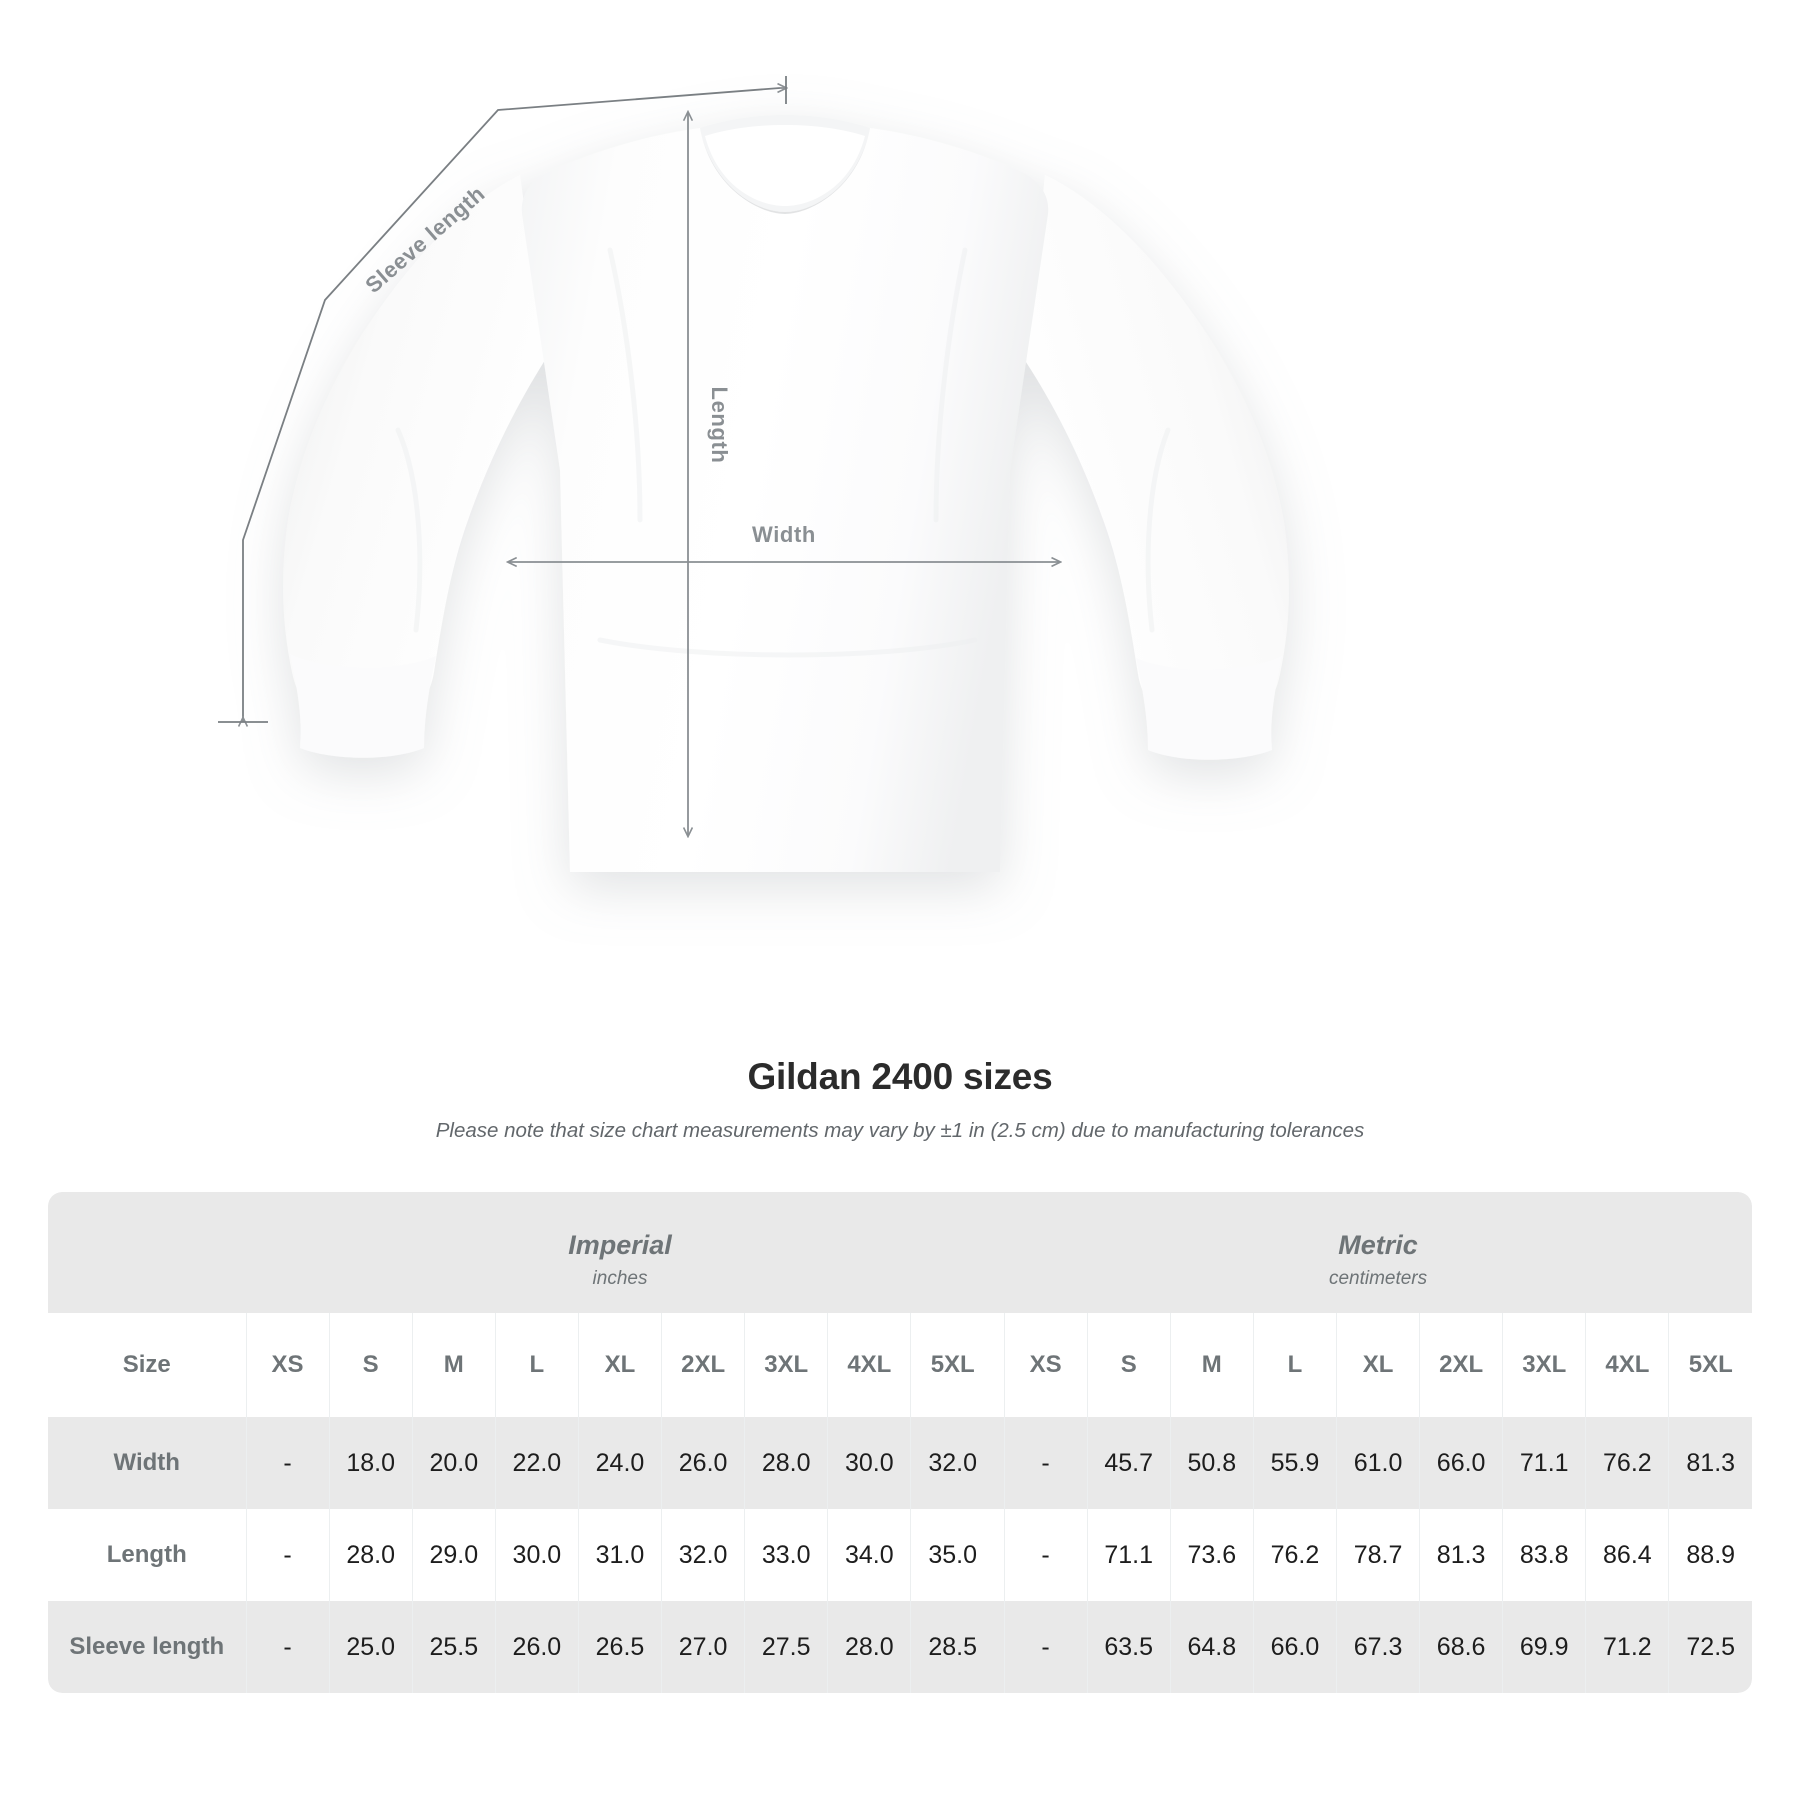 The image size is (1800, 1800). What do you see at coordinates (869, 1555) in the screenshot?
I see `cell-length-imperial-4xl: 34.0` at bounding box center [869, 1555].